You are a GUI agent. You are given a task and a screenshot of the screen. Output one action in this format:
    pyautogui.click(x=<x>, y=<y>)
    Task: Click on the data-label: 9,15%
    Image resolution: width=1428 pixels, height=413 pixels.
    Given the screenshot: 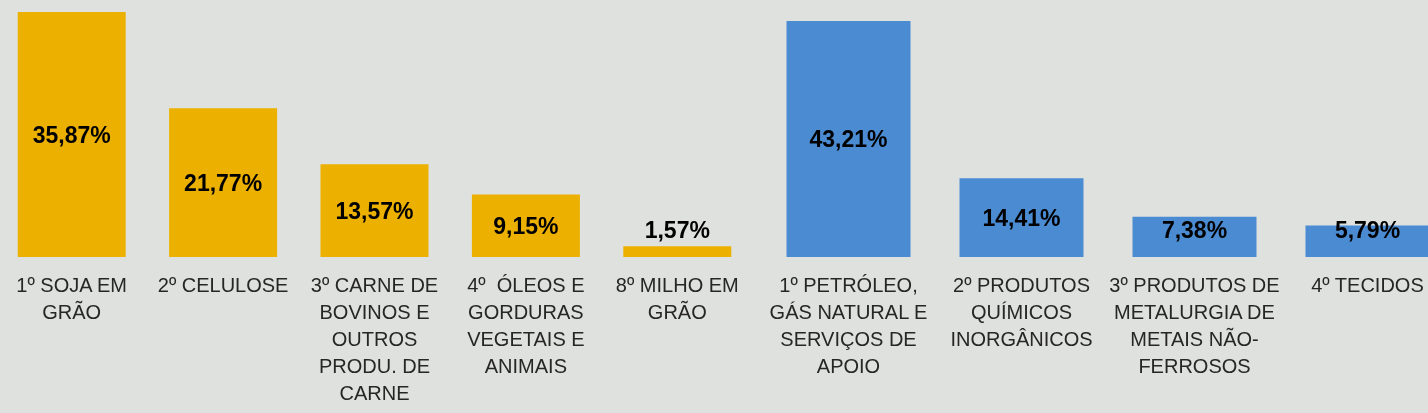 What is the action you would take?
    pyautogui.click(x=525, y=225)
    